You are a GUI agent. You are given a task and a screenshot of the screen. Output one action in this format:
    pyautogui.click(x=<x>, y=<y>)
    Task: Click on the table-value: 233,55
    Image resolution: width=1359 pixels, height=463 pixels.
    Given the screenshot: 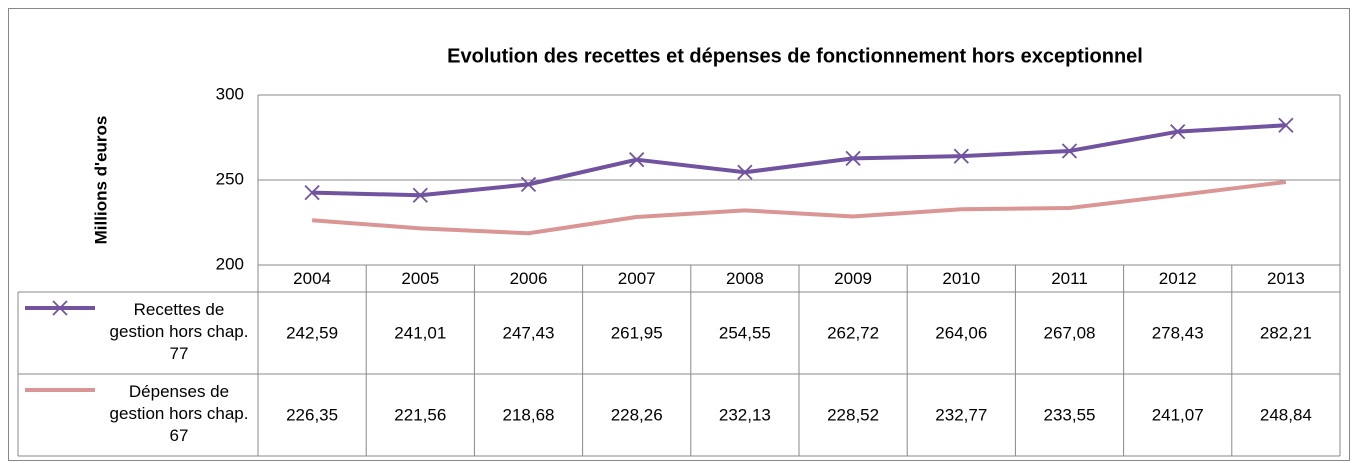 What is the action you would take?
    pyautogui.click(x=1070, y=414)
    